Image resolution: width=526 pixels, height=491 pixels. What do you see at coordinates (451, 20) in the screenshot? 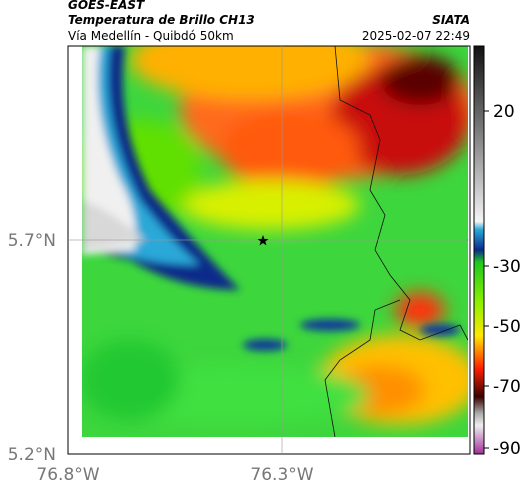
I see `org: SIATA` at bounding box center [451, 20].